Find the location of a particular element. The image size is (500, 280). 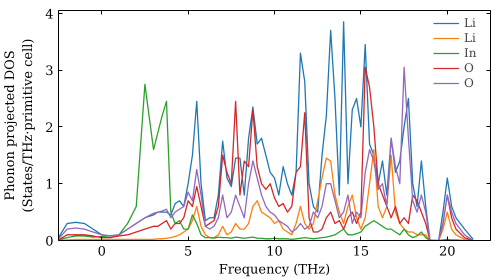

x-tick-label: 5 is located at coordinates (188, 252).